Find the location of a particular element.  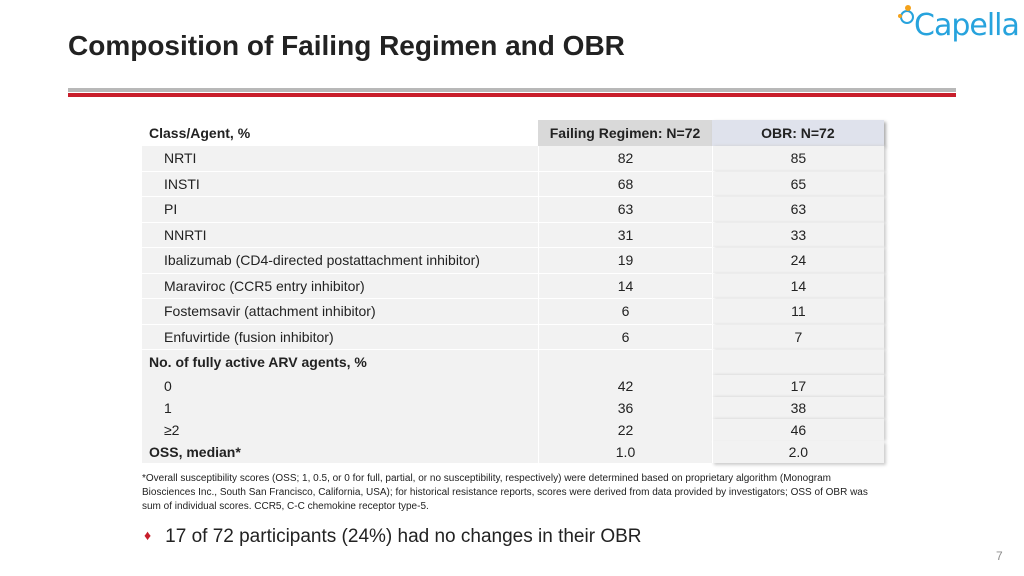

page-title: Composition of Failing Regimen and OBR is located at coordinates (346, 45).